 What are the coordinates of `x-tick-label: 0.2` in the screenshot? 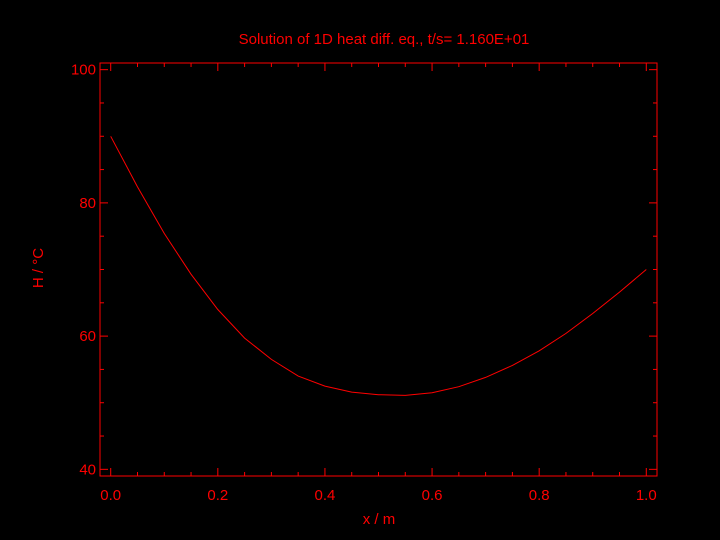 It's located at (217, 495).